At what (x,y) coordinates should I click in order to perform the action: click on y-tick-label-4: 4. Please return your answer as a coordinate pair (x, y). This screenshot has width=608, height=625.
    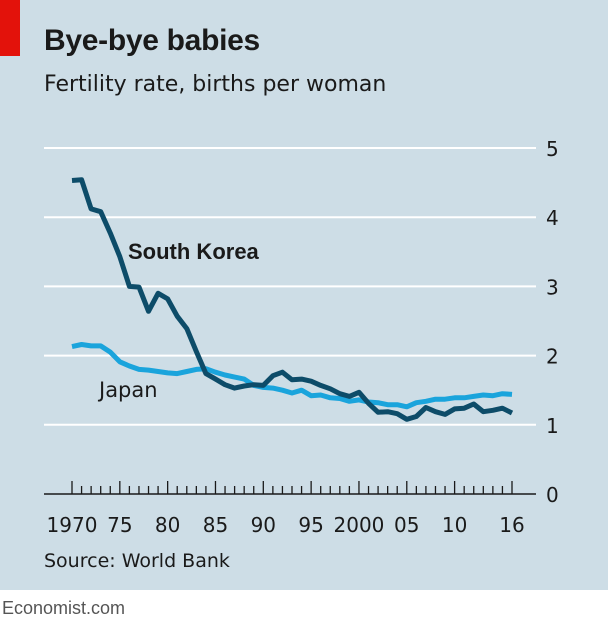
    Looking at the image, I should click on (552, 218).